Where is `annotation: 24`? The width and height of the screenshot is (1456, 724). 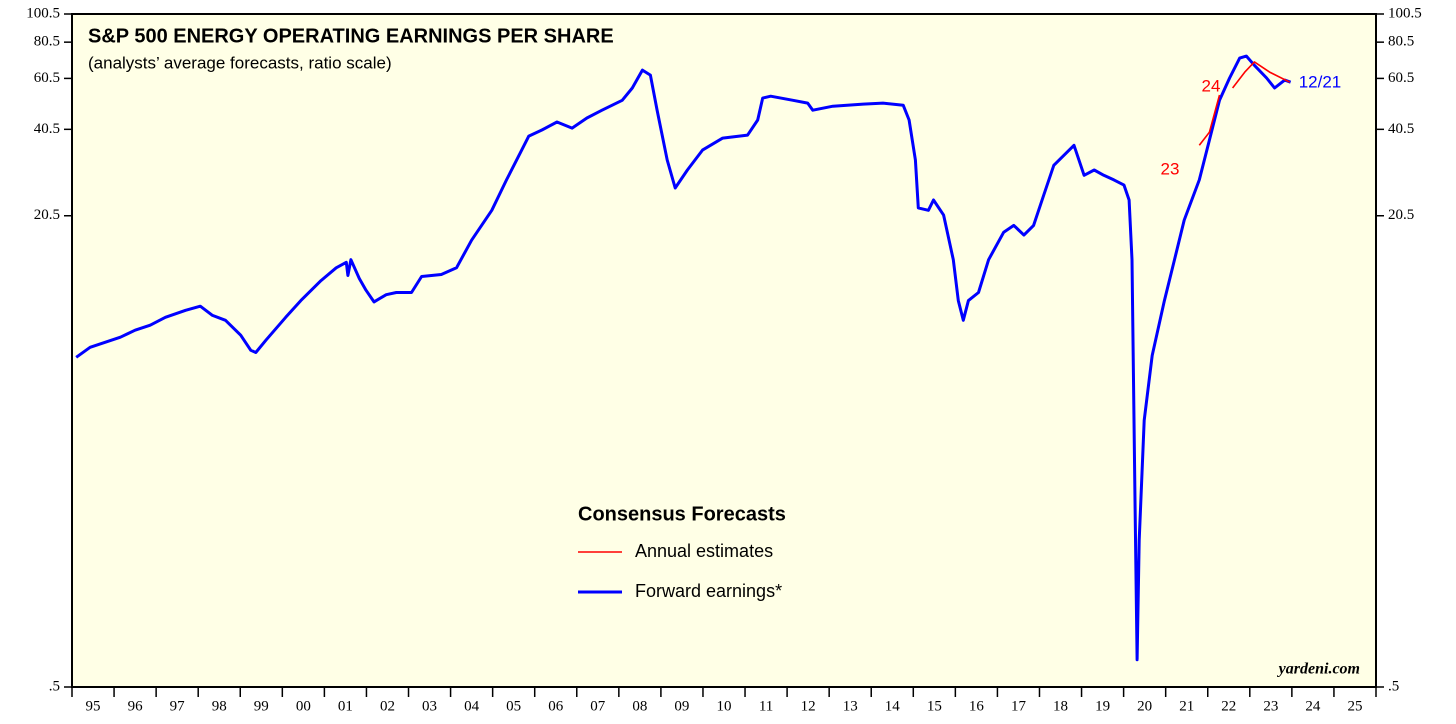 annotation: 24 is located at coordinates (1211, 85).